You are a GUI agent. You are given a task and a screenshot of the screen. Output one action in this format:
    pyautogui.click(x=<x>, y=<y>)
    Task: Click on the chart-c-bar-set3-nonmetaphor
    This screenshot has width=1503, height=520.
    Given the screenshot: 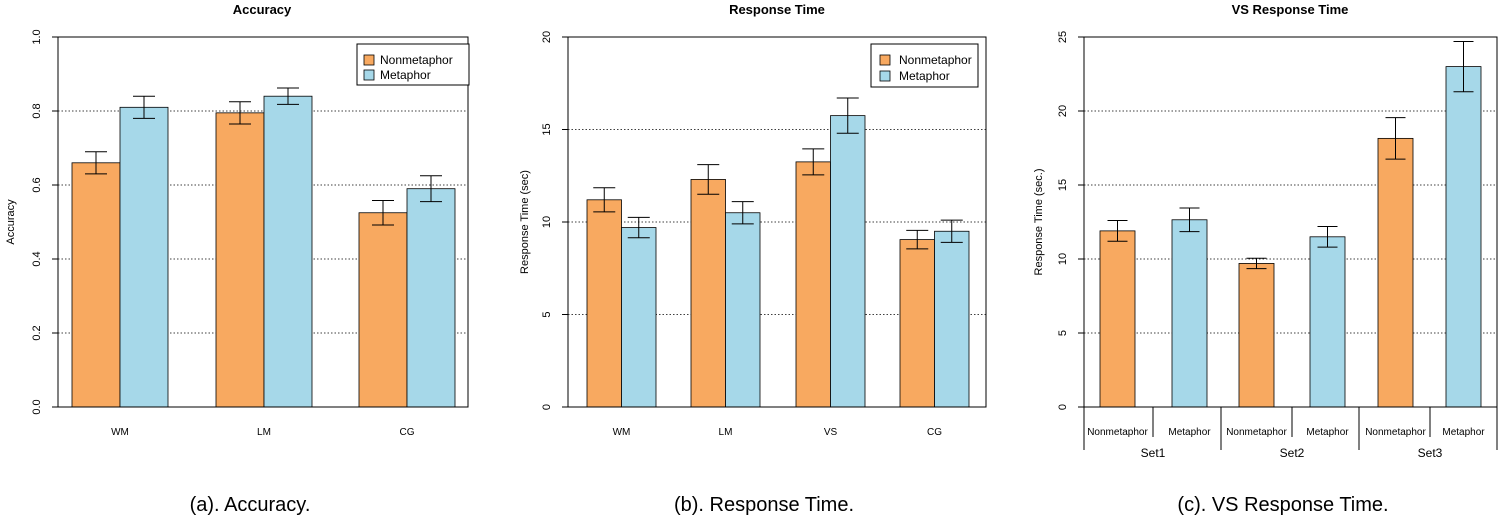 What is the action you would take?
    pyautogui.click(x=1395, y=272)
    